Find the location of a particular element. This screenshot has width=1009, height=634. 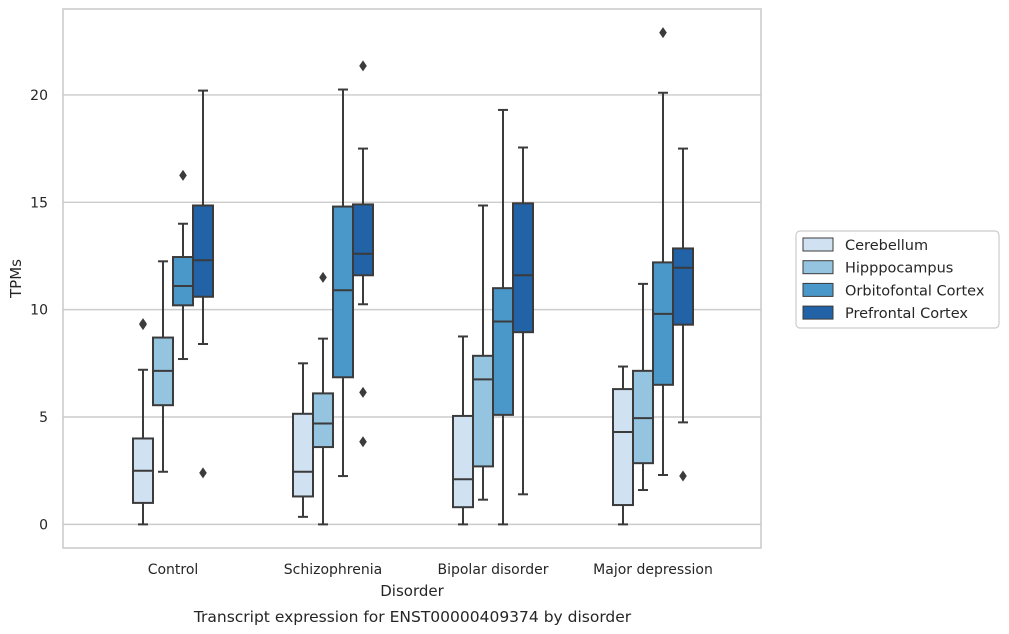

y-axis-label: TPMs is located at coordinates (16, 279).